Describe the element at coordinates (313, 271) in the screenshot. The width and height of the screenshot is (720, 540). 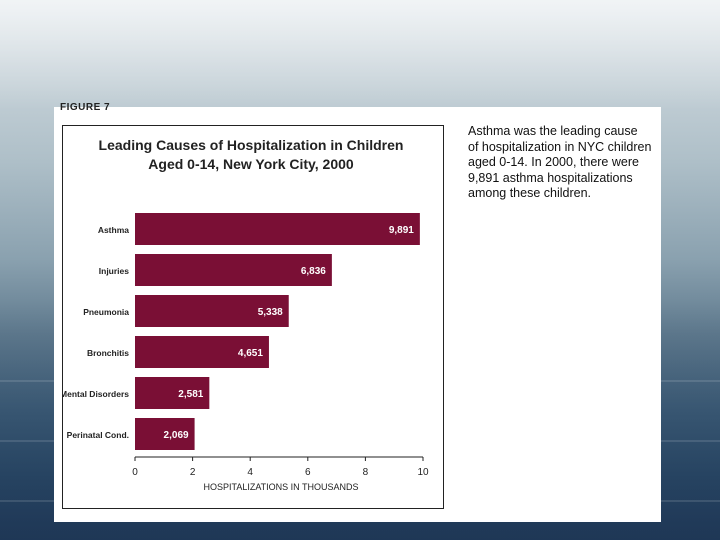
I see `bar-value-label: 6,836` at that location.